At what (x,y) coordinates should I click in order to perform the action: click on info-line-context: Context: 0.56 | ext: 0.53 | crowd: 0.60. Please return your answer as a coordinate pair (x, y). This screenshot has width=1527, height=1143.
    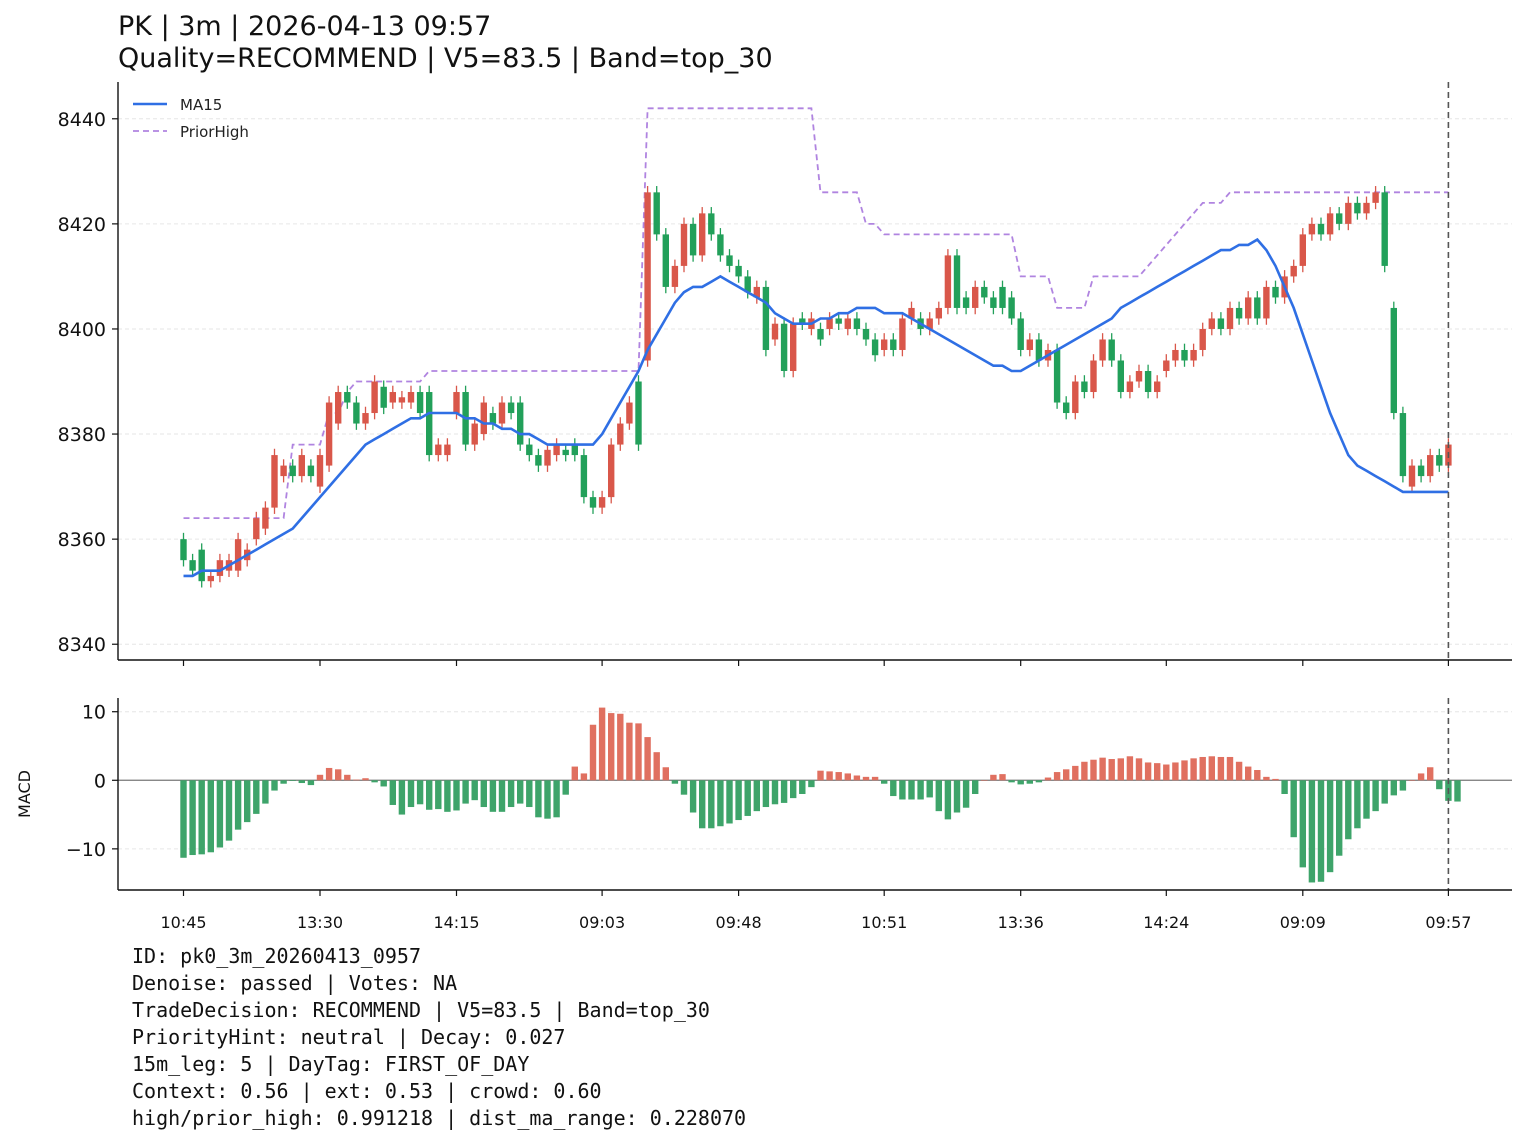
    Looking at the image, I should click on (367, 1091).